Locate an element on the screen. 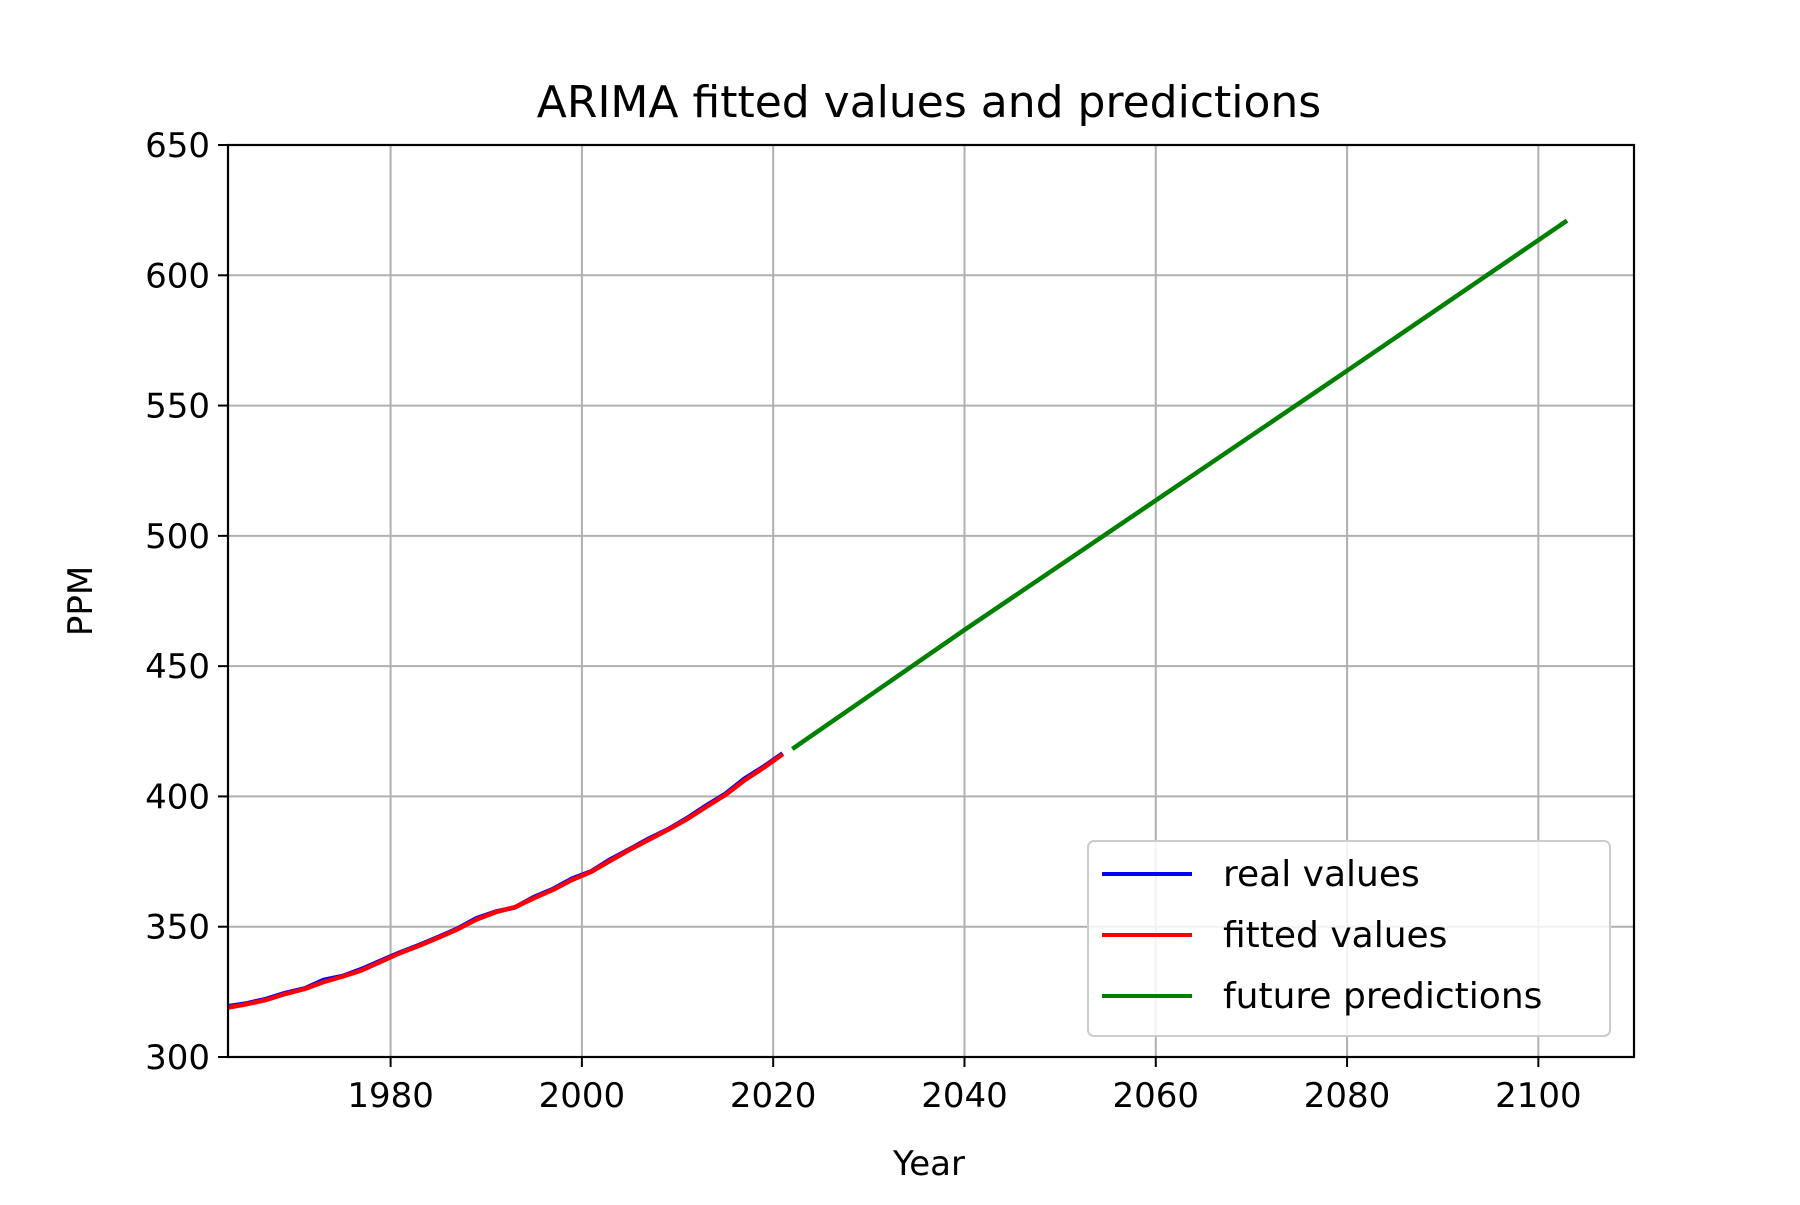 The width and height of the screenshot is (1800, 1205). y-tick-label: 550 is located at coordinates (177, 407).